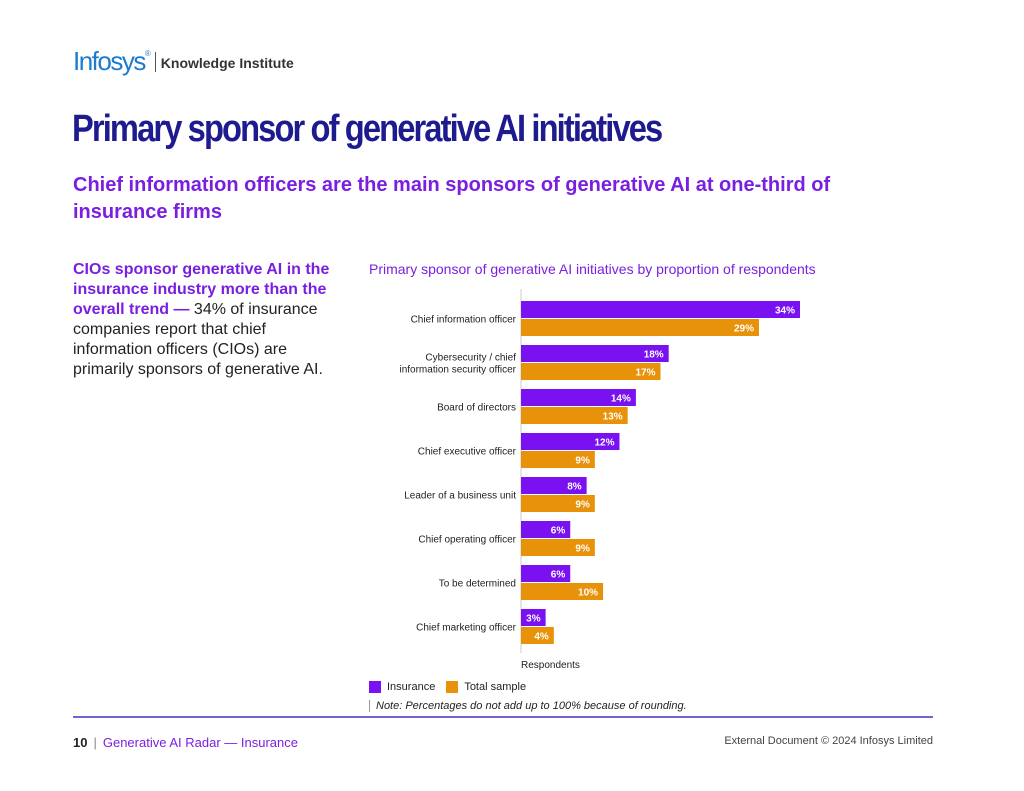 The height and width of the screenshot is (791, 1024). What do you see at coordinates (80, 742) in the screenshot?
I see `page-number: 10` at bounding box center [80, 742].